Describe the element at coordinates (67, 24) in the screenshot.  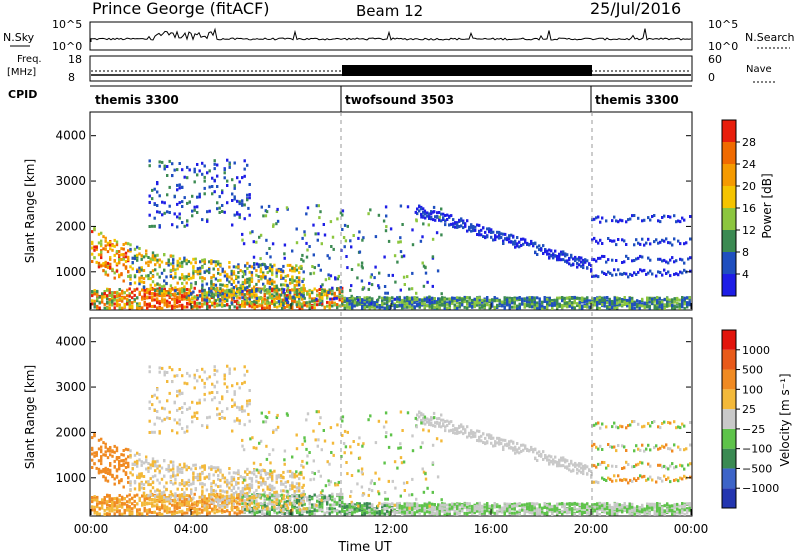
I see `nsky-tick-top: 10^5` at that location.